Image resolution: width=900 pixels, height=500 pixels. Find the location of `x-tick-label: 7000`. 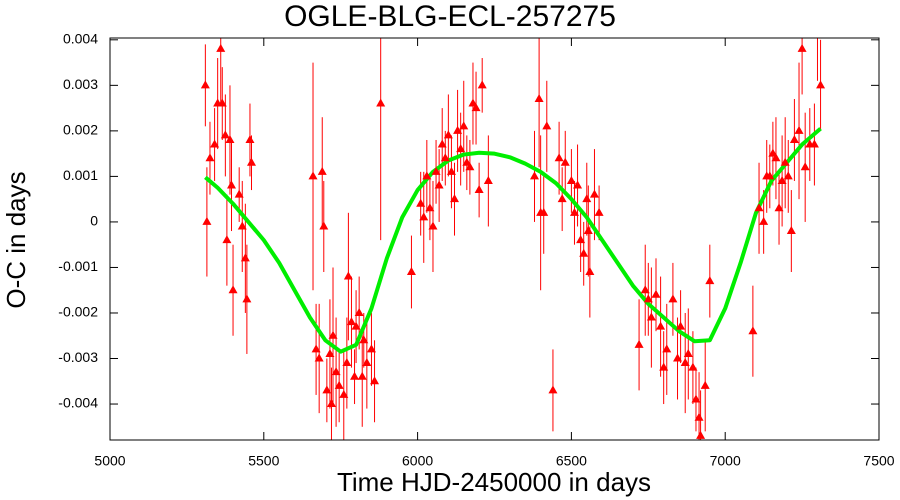

x-tick-label: 7000 is located at coordinates (725, 461).